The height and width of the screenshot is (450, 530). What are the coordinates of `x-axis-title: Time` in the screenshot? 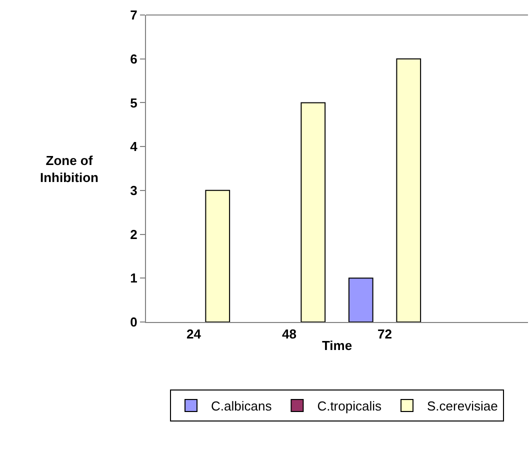 It's located at (337, 346).